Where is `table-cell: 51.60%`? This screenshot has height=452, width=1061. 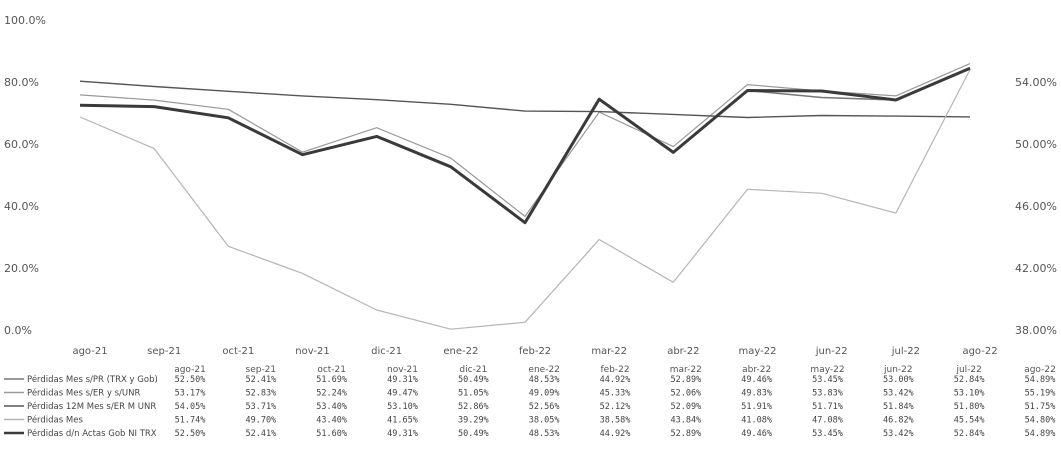 table-cell: 51.60% is located at coordinates (331, 434).